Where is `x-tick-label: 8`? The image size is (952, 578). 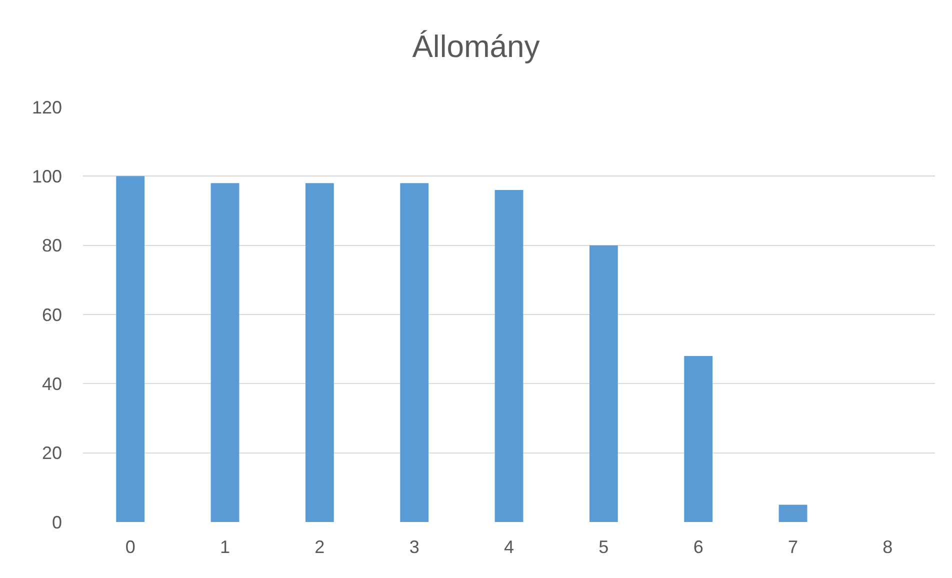
x-tick-label: 8 is located at coordinates (887, 547).